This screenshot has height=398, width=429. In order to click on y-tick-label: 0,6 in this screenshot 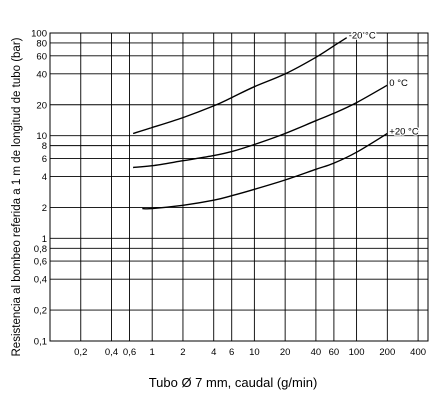, I will do `click(40, 262)`.